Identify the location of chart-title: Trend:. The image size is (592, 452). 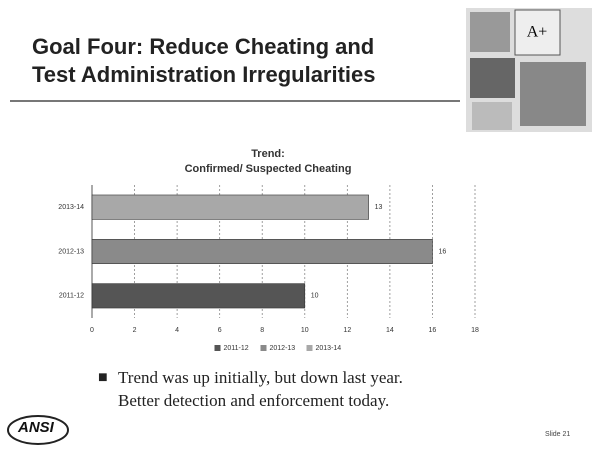
(268, 154).